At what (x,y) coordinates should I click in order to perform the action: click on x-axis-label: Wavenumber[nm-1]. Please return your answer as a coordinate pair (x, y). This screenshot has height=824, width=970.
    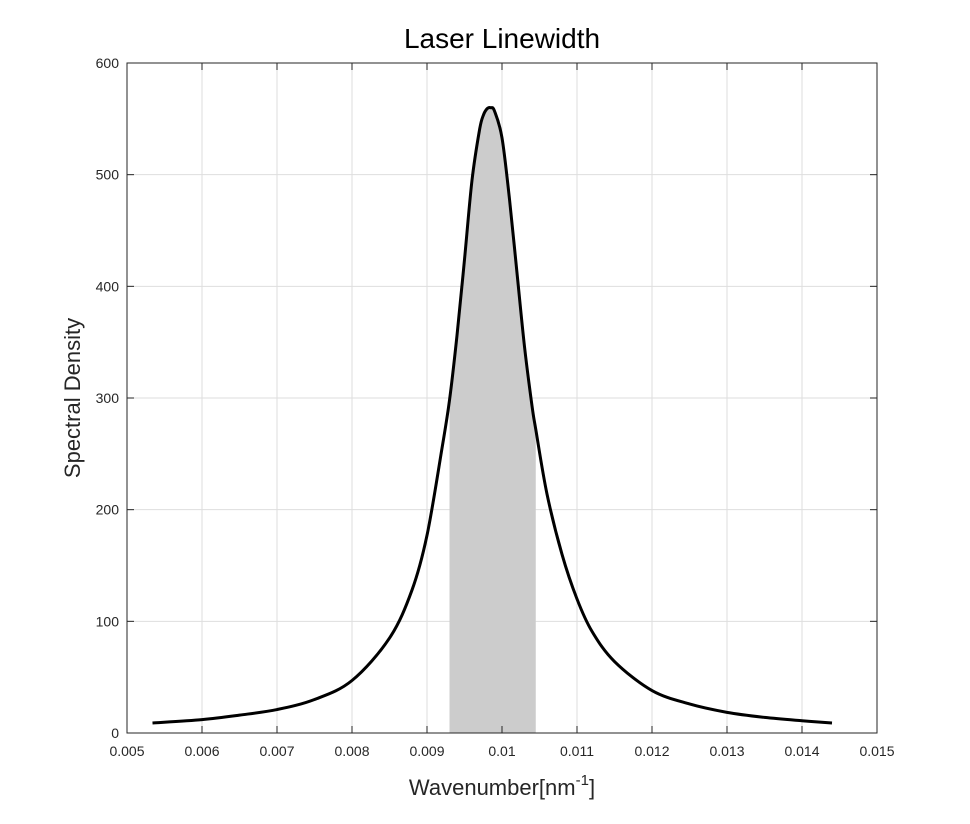
    Looking at the image, I should click on (502, 786).